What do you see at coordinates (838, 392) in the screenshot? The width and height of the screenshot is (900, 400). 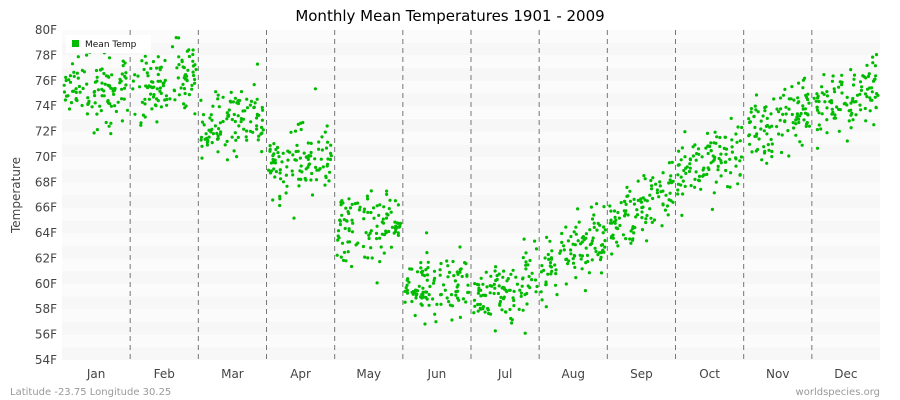 I see `footer-source: worldspecies.org` at bounding box center [838, 392].